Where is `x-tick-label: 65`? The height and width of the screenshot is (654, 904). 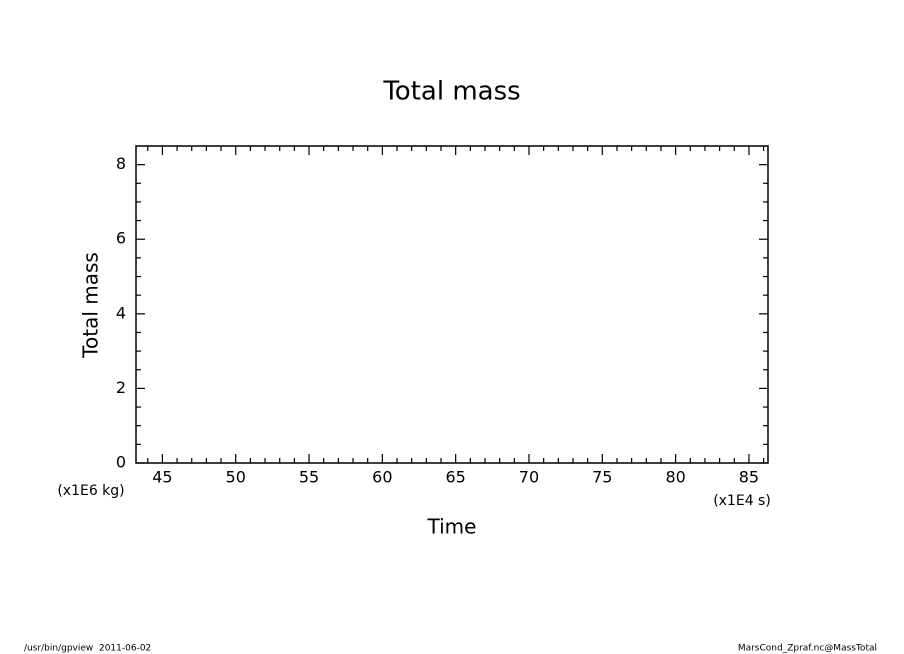 x-tick-label: 65 is located at coordinates (455, 477).